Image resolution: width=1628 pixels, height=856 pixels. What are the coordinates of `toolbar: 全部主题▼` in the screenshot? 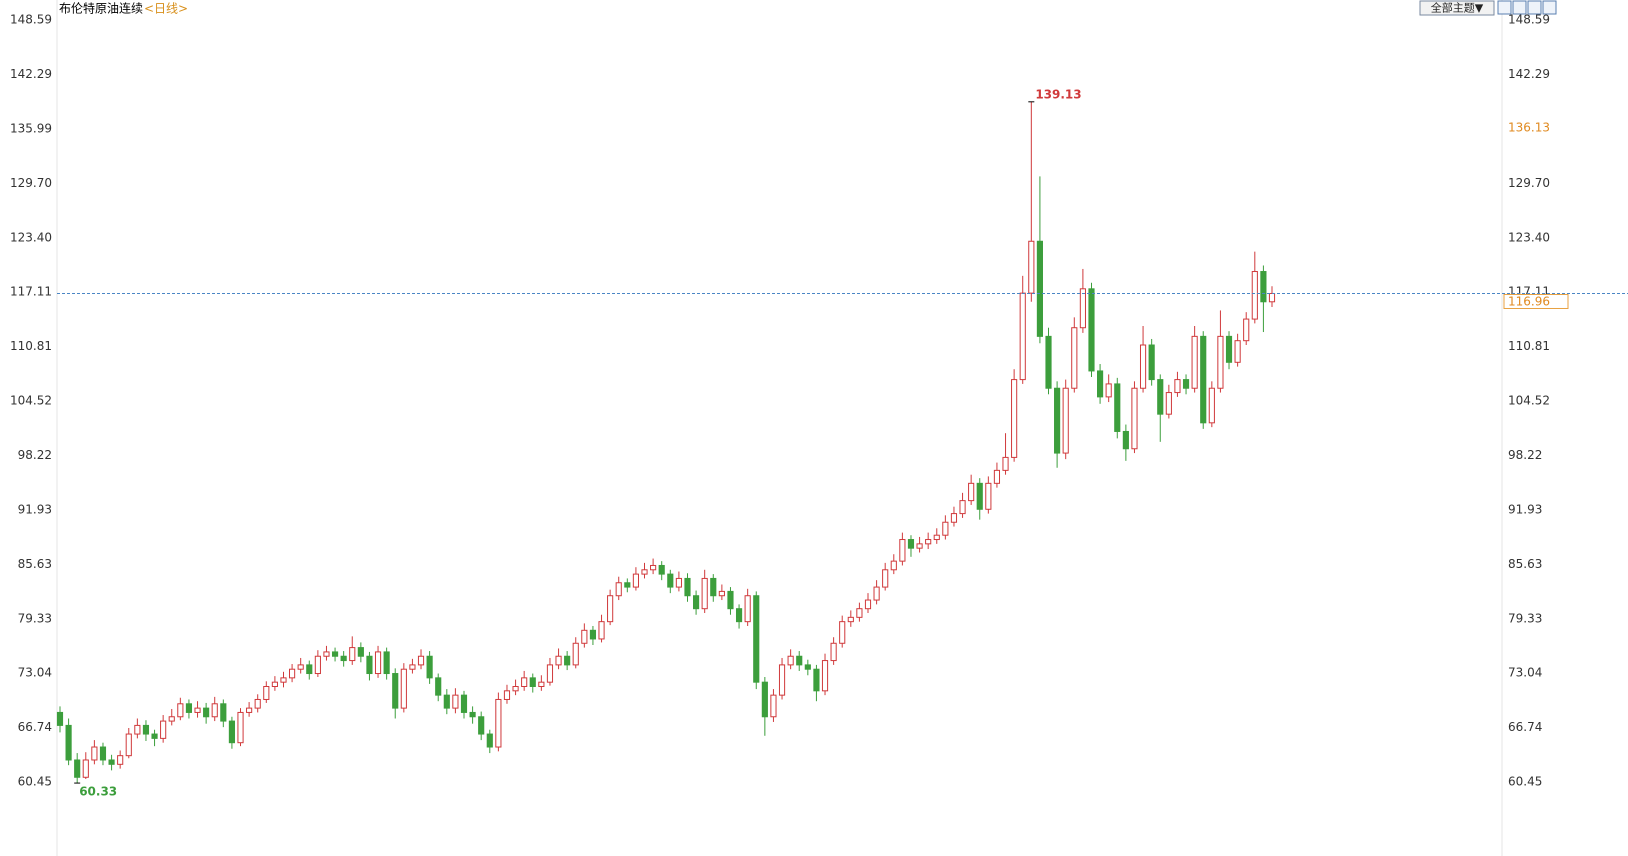 It's located at (1488, 8).